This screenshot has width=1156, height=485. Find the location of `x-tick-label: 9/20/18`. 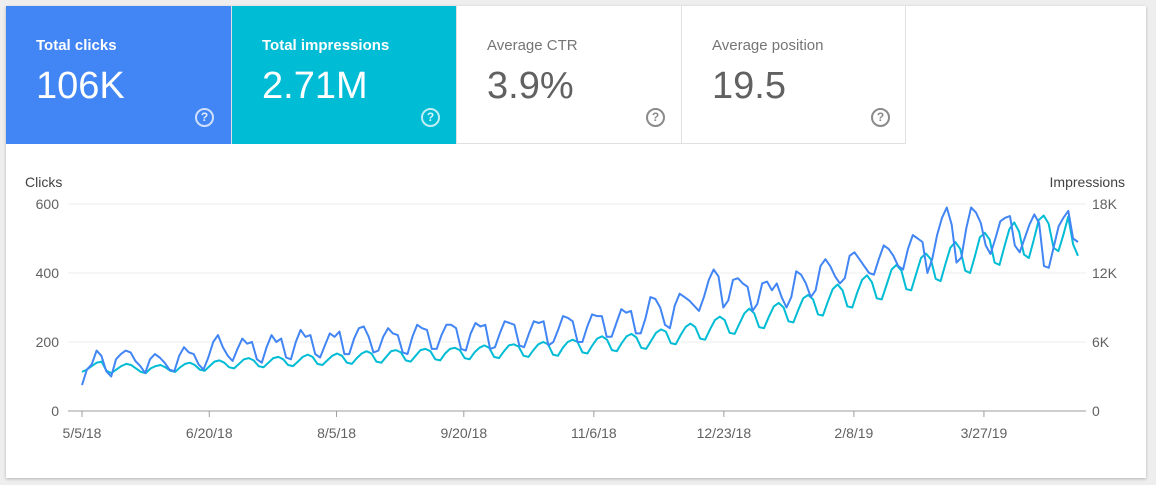

x-tick-label: 9/20/18 is located at coordinates (463, 433).